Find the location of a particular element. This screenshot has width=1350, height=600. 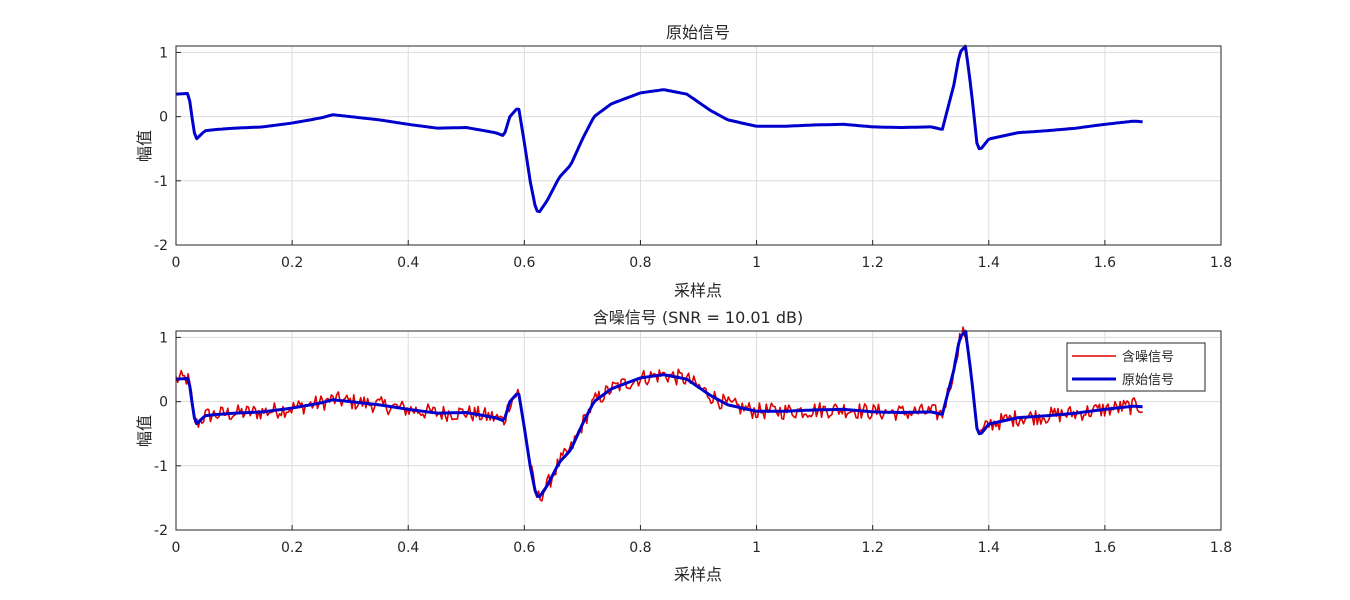

chart-title: 原始信号 is located at coordinates (698, 32).